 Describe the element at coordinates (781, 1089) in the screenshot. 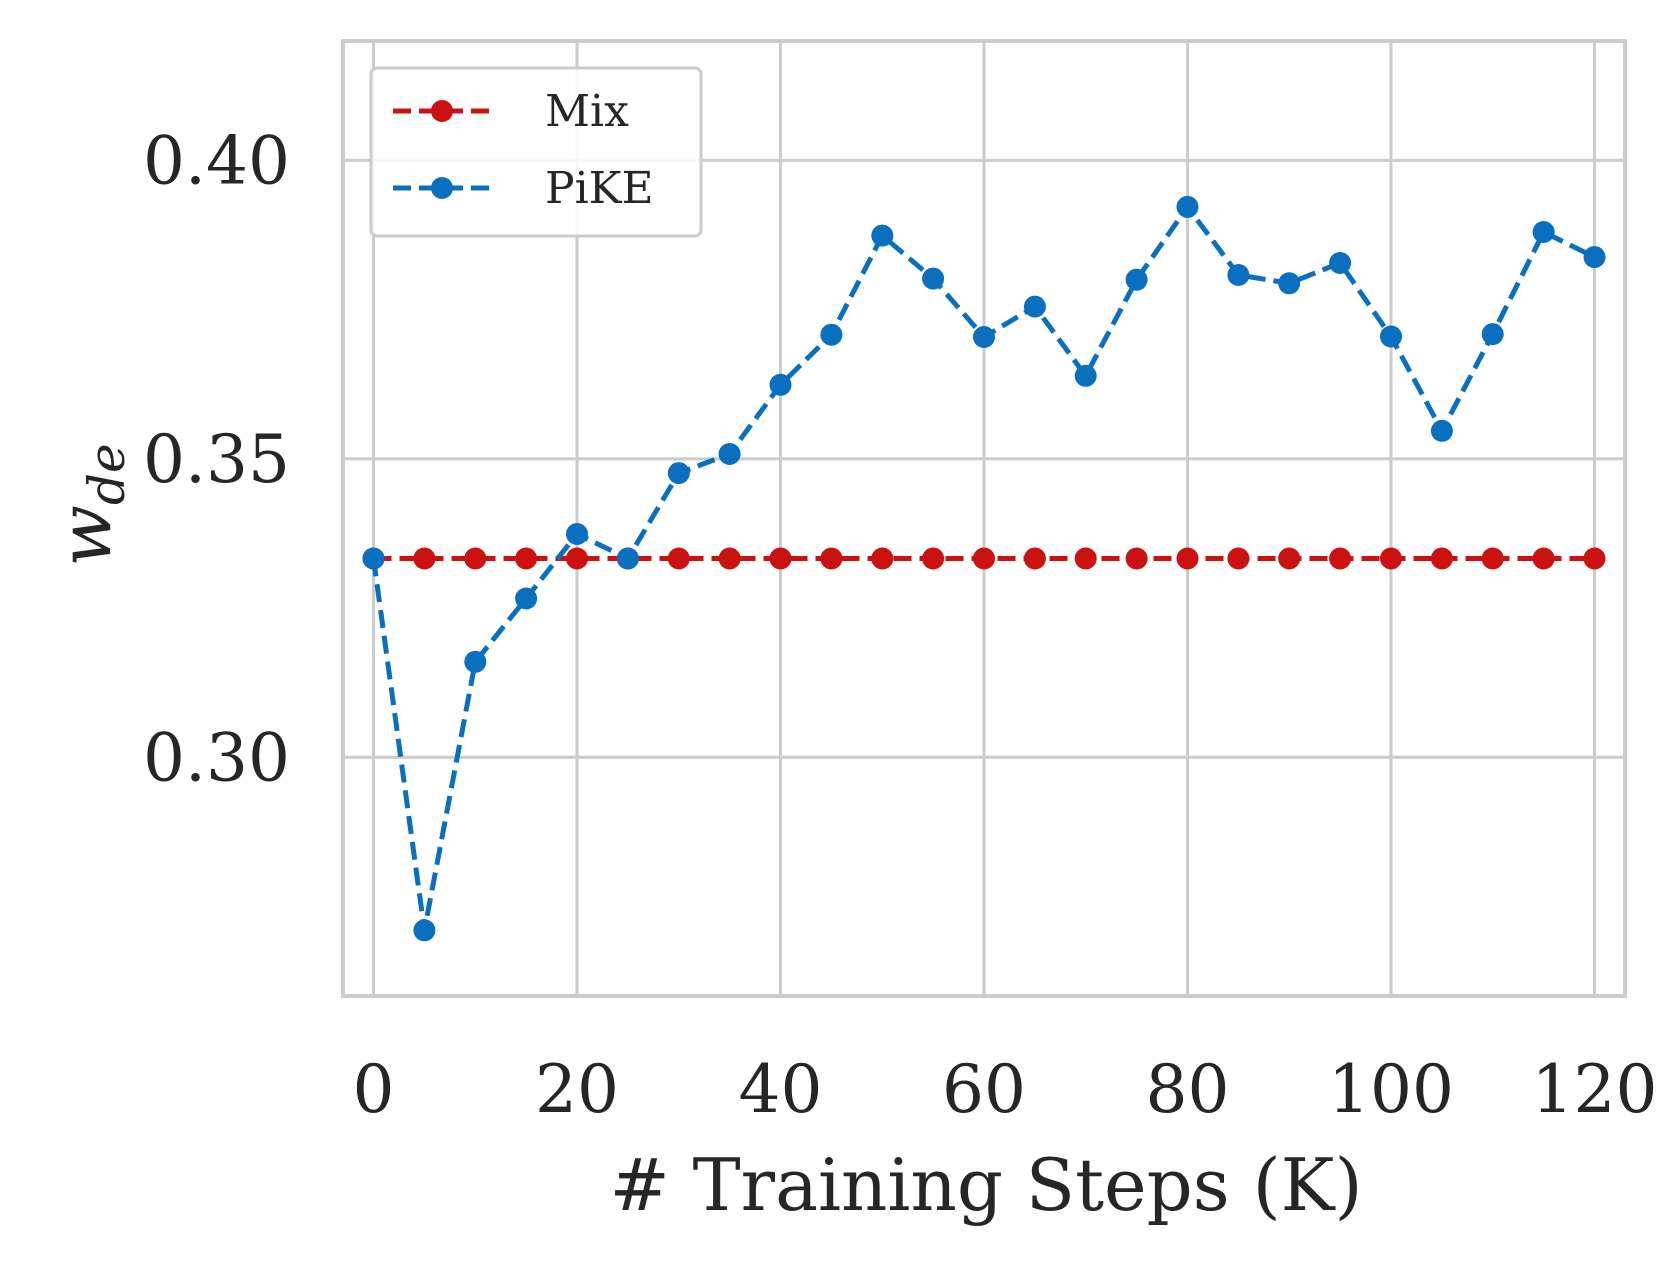

I see `x-tick-label: 40` at that location.